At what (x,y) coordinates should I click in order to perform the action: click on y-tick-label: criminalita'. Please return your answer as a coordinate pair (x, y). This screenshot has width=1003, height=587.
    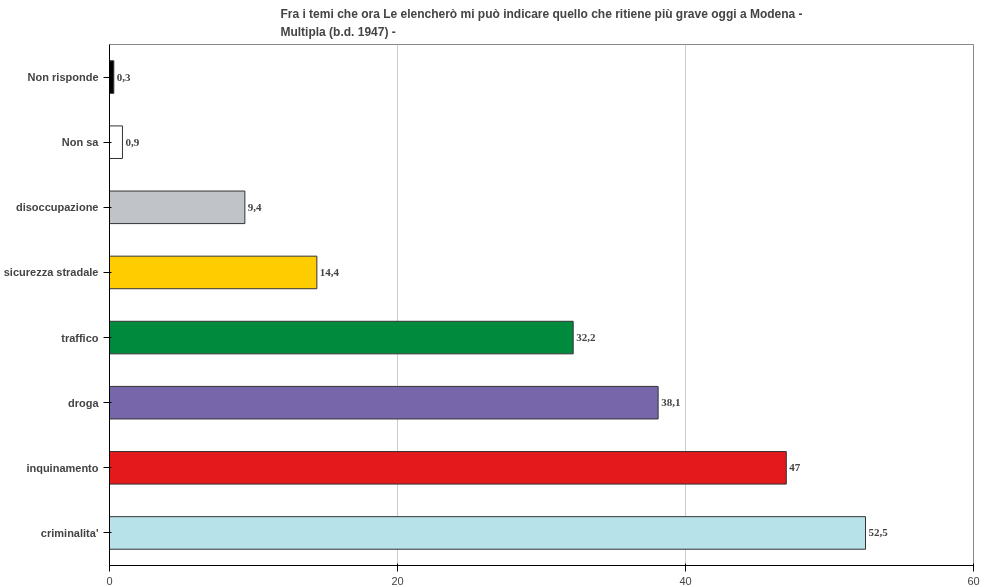
    Looking at the image, I should click on (69, 532).